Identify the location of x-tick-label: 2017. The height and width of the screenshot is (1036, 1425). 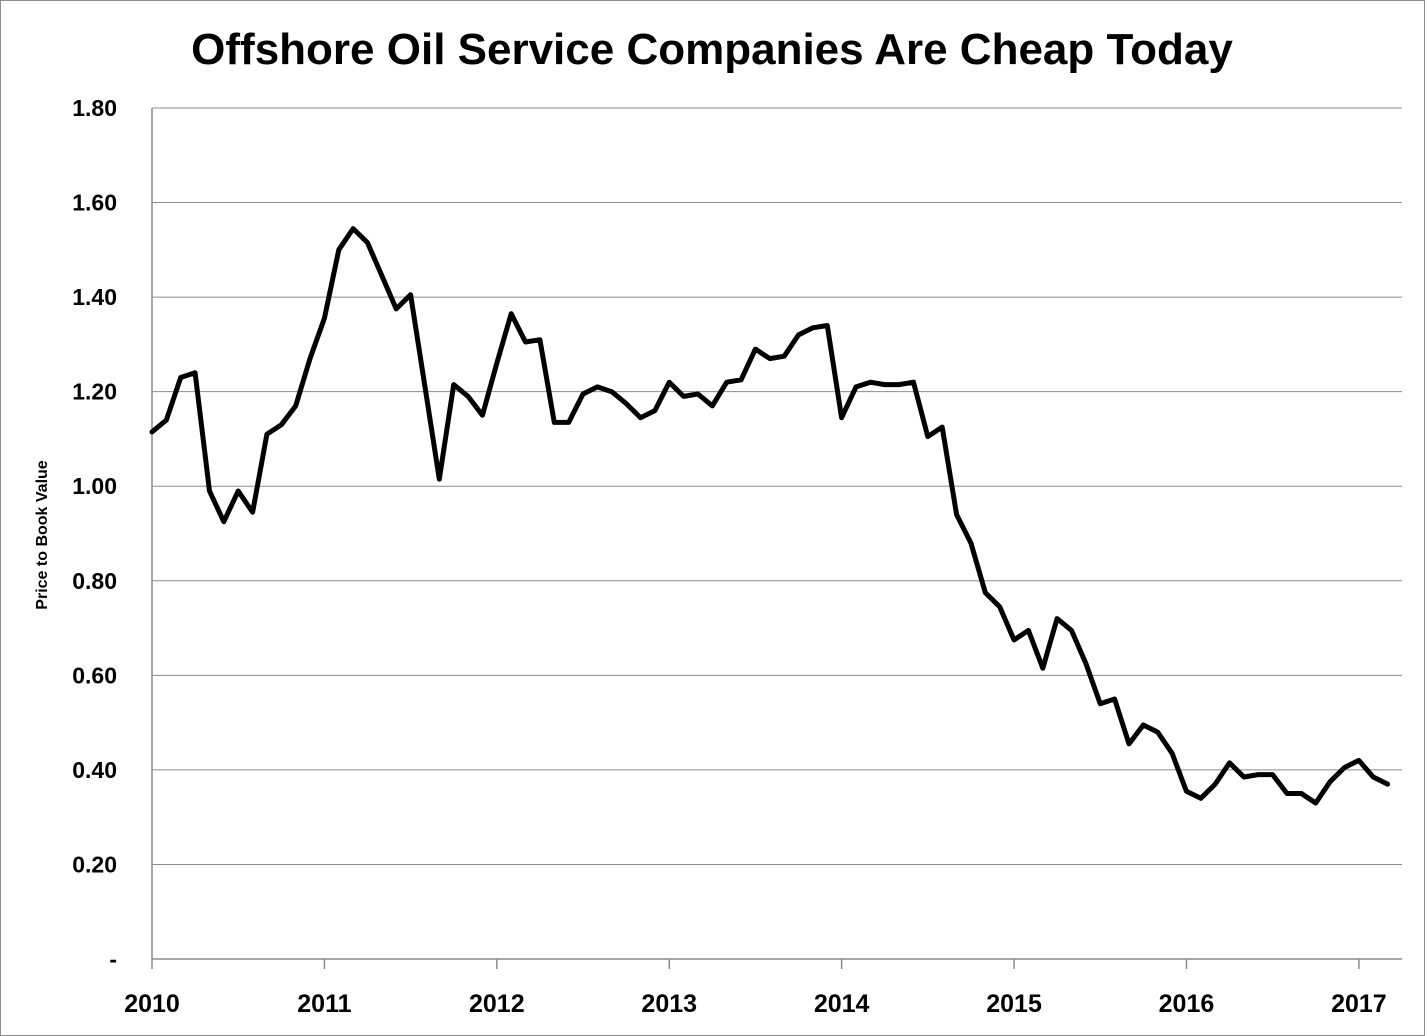
(1359, 1004).